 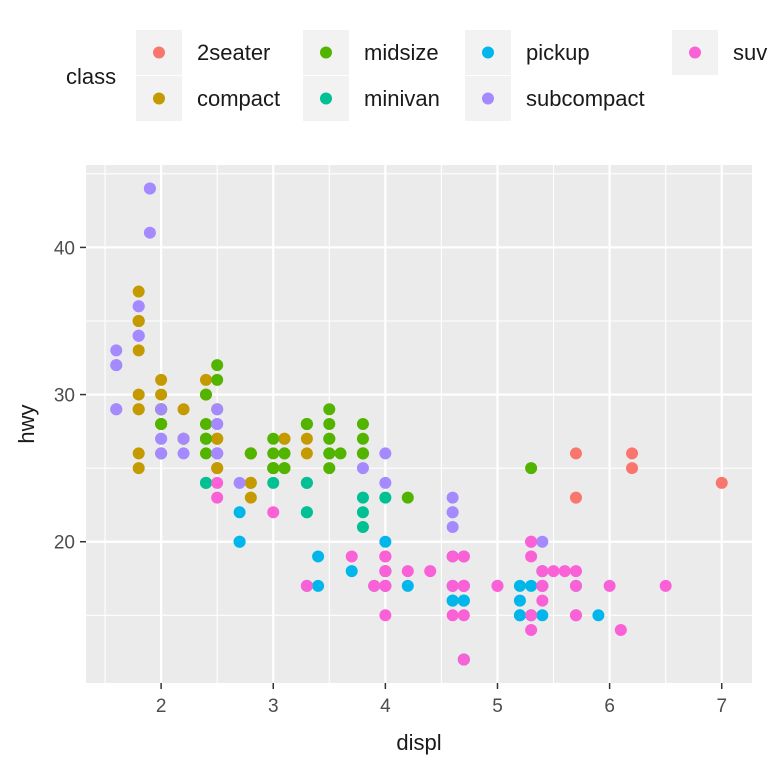 What do you see at coordinates (64, 396) in the screenshot?
I see `y-tick-label: 30` at bounding box center [64, 396].